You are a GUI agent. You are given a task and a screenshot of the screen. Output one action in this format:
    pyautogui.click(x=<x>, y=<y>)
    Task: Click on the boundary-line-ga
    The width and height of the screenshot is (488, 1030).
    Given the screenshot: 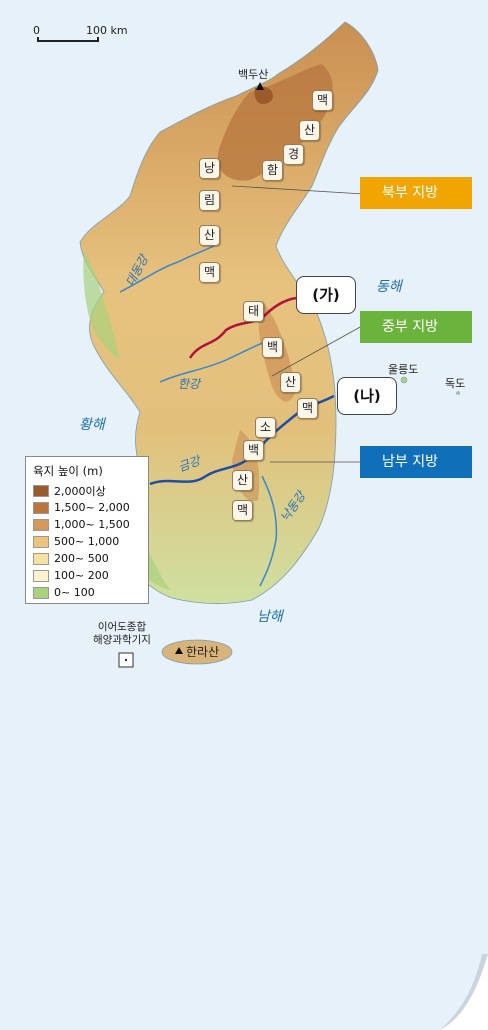 What is the action you would take?
    pyautogui.click(x=242, y=327)
    